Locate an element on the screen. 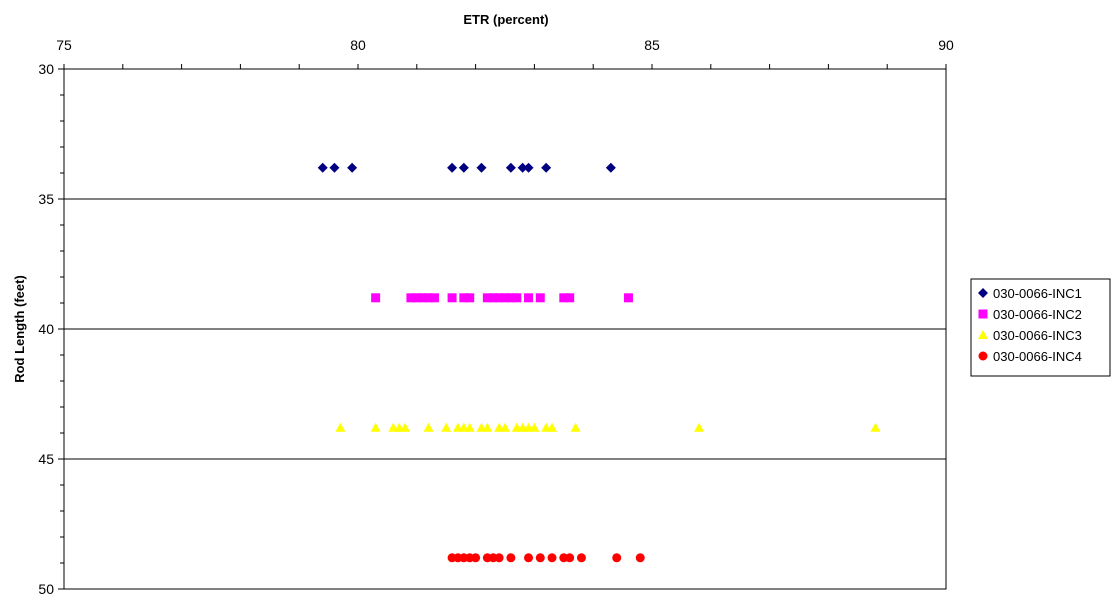 The height and width of the screenshot is (597, 1116). y-tick-label: 30 is located at coordinates (46, 69).